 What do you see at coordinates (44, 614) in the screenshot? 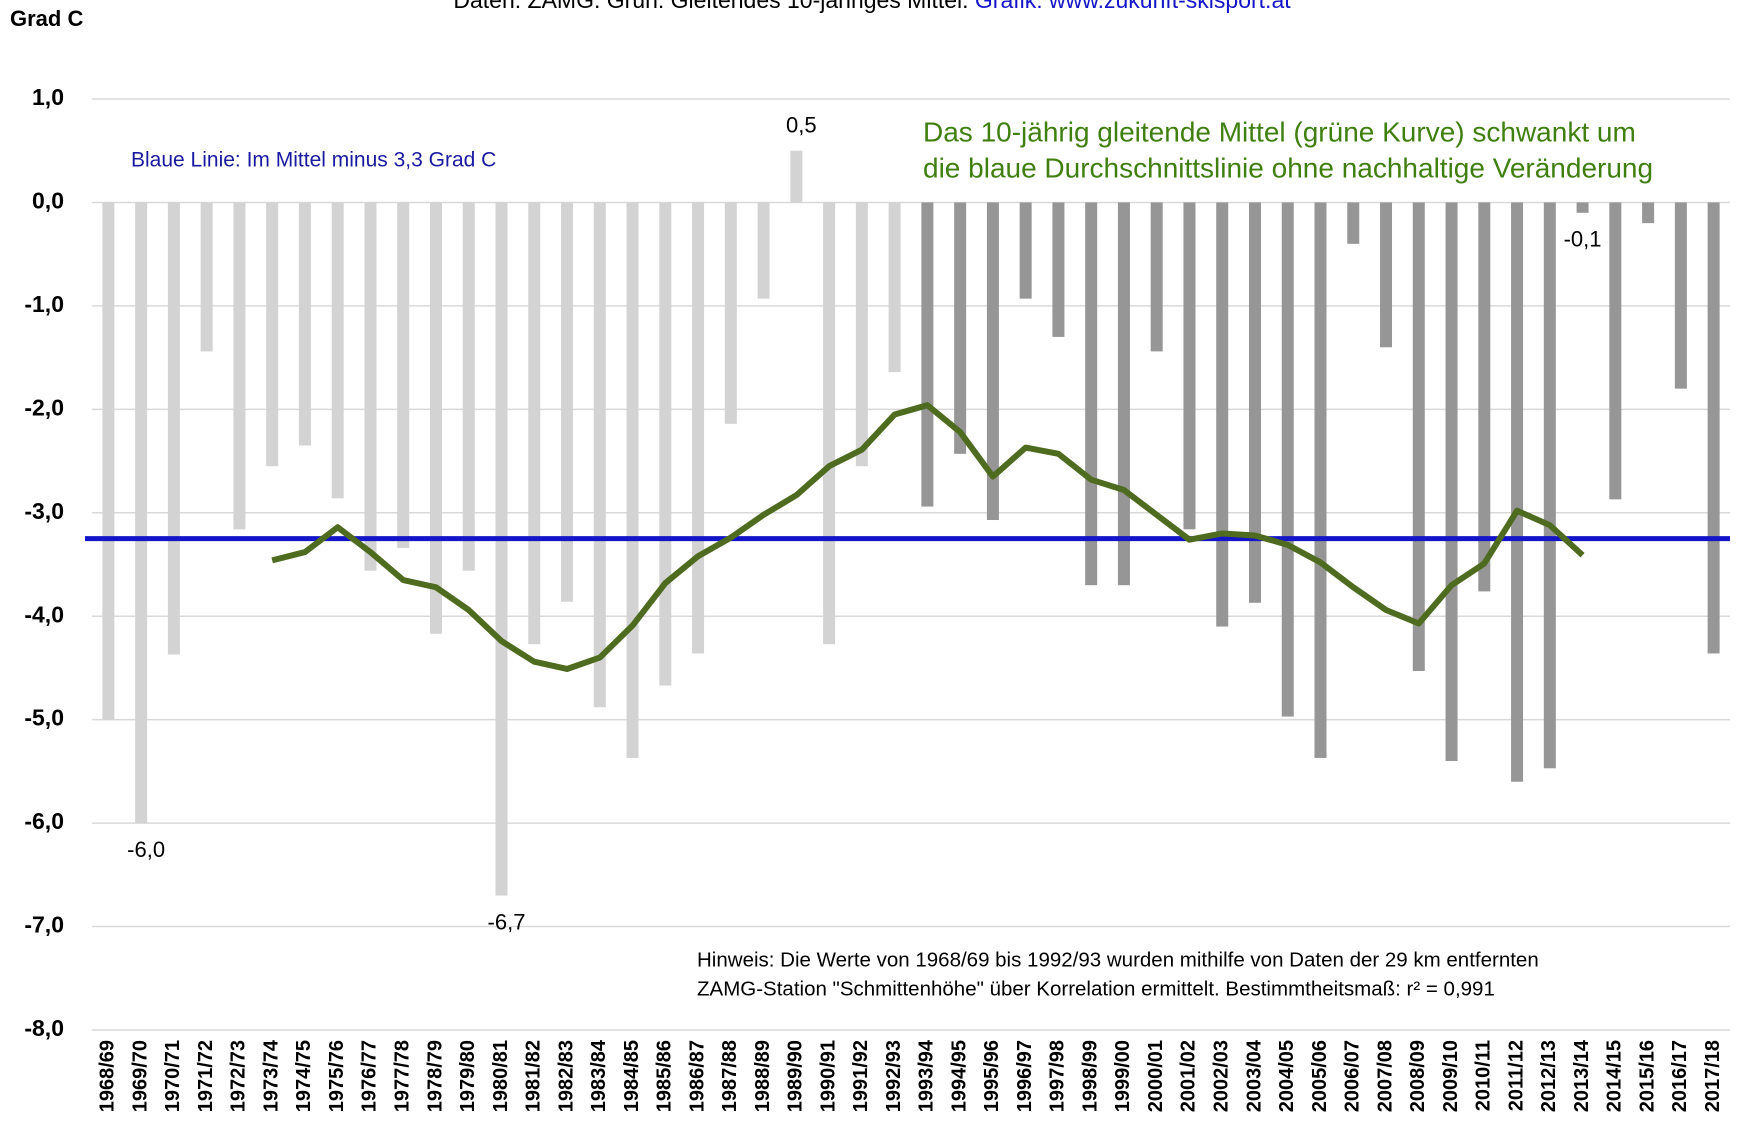
I see `y-tick-label: -4,0` at bounding box center [44, 614].